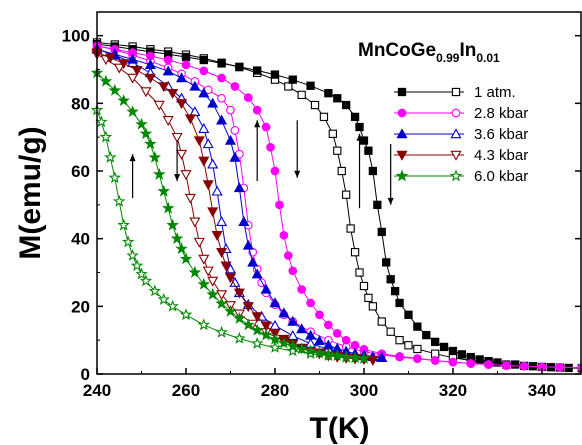  Describe the element at coordinates (467, 50) in the screenshot. I see `title-middle: In` at that location.